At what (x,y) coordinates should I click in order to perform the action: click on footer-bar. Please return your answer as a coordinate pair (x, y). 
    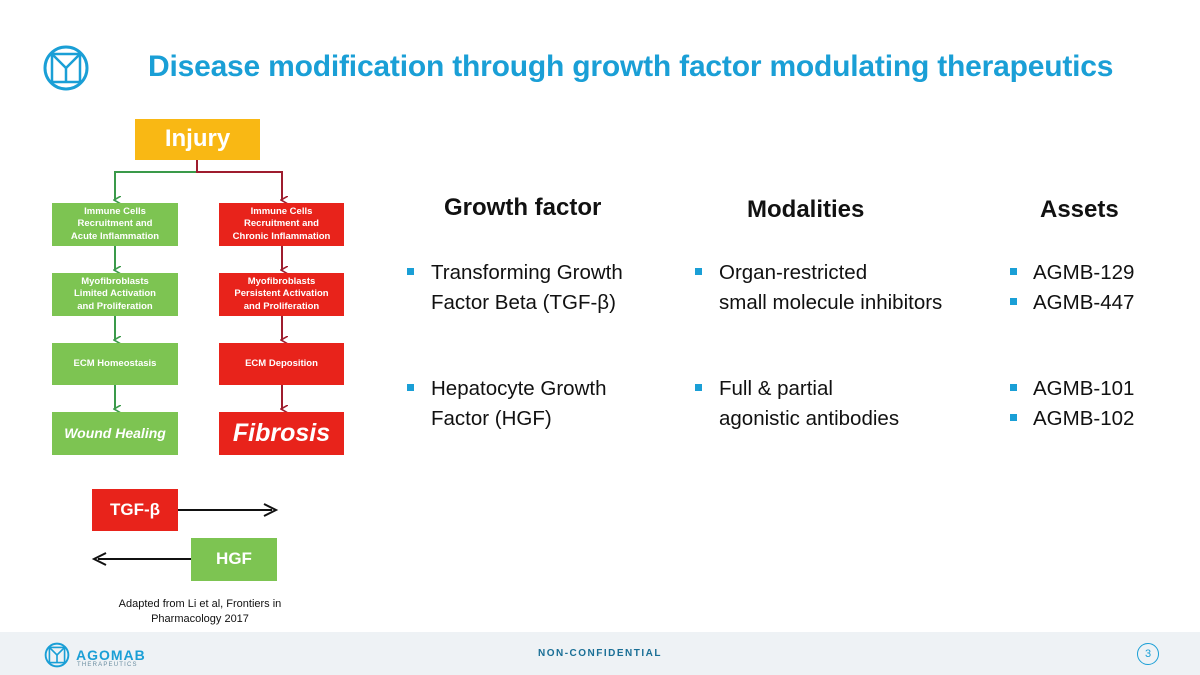
    Looking at the image, I should click on (600, 653).